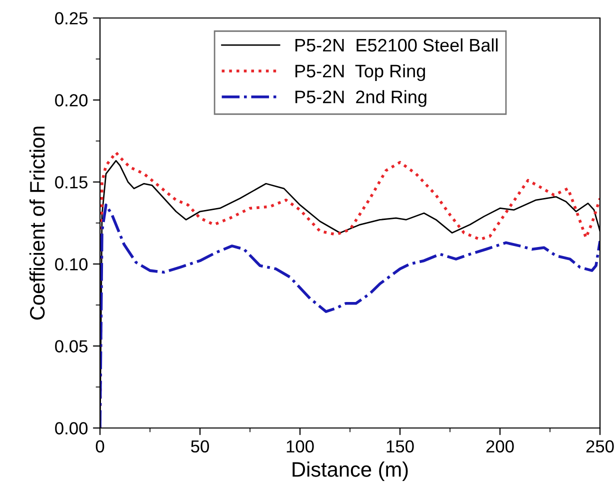 The image size is (616, 489). What do you see at coordinates (37, 223) in the screenshot?
I see `y-axis-title: Coefficient of Friction` at bounding box center [37, 223].